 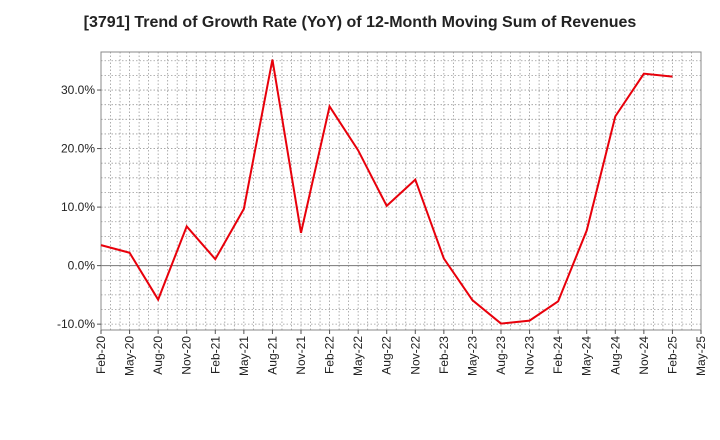 I want to click on x-tick-label: May-25, so click(x=701, y=356).